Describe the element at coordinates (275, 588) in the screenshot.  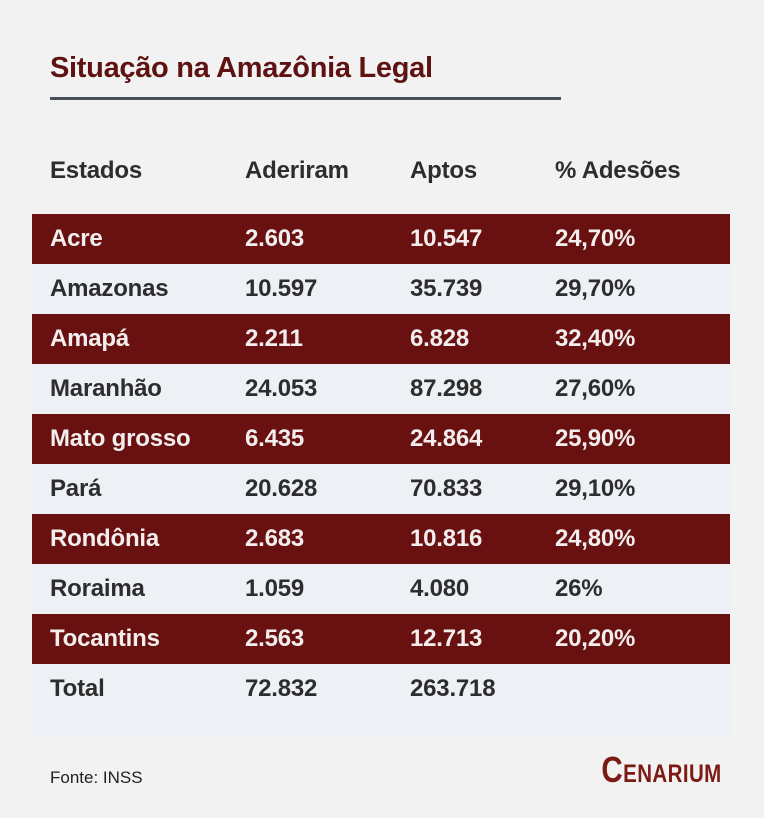
I see `cell-aderiram: 1.059` at that location.